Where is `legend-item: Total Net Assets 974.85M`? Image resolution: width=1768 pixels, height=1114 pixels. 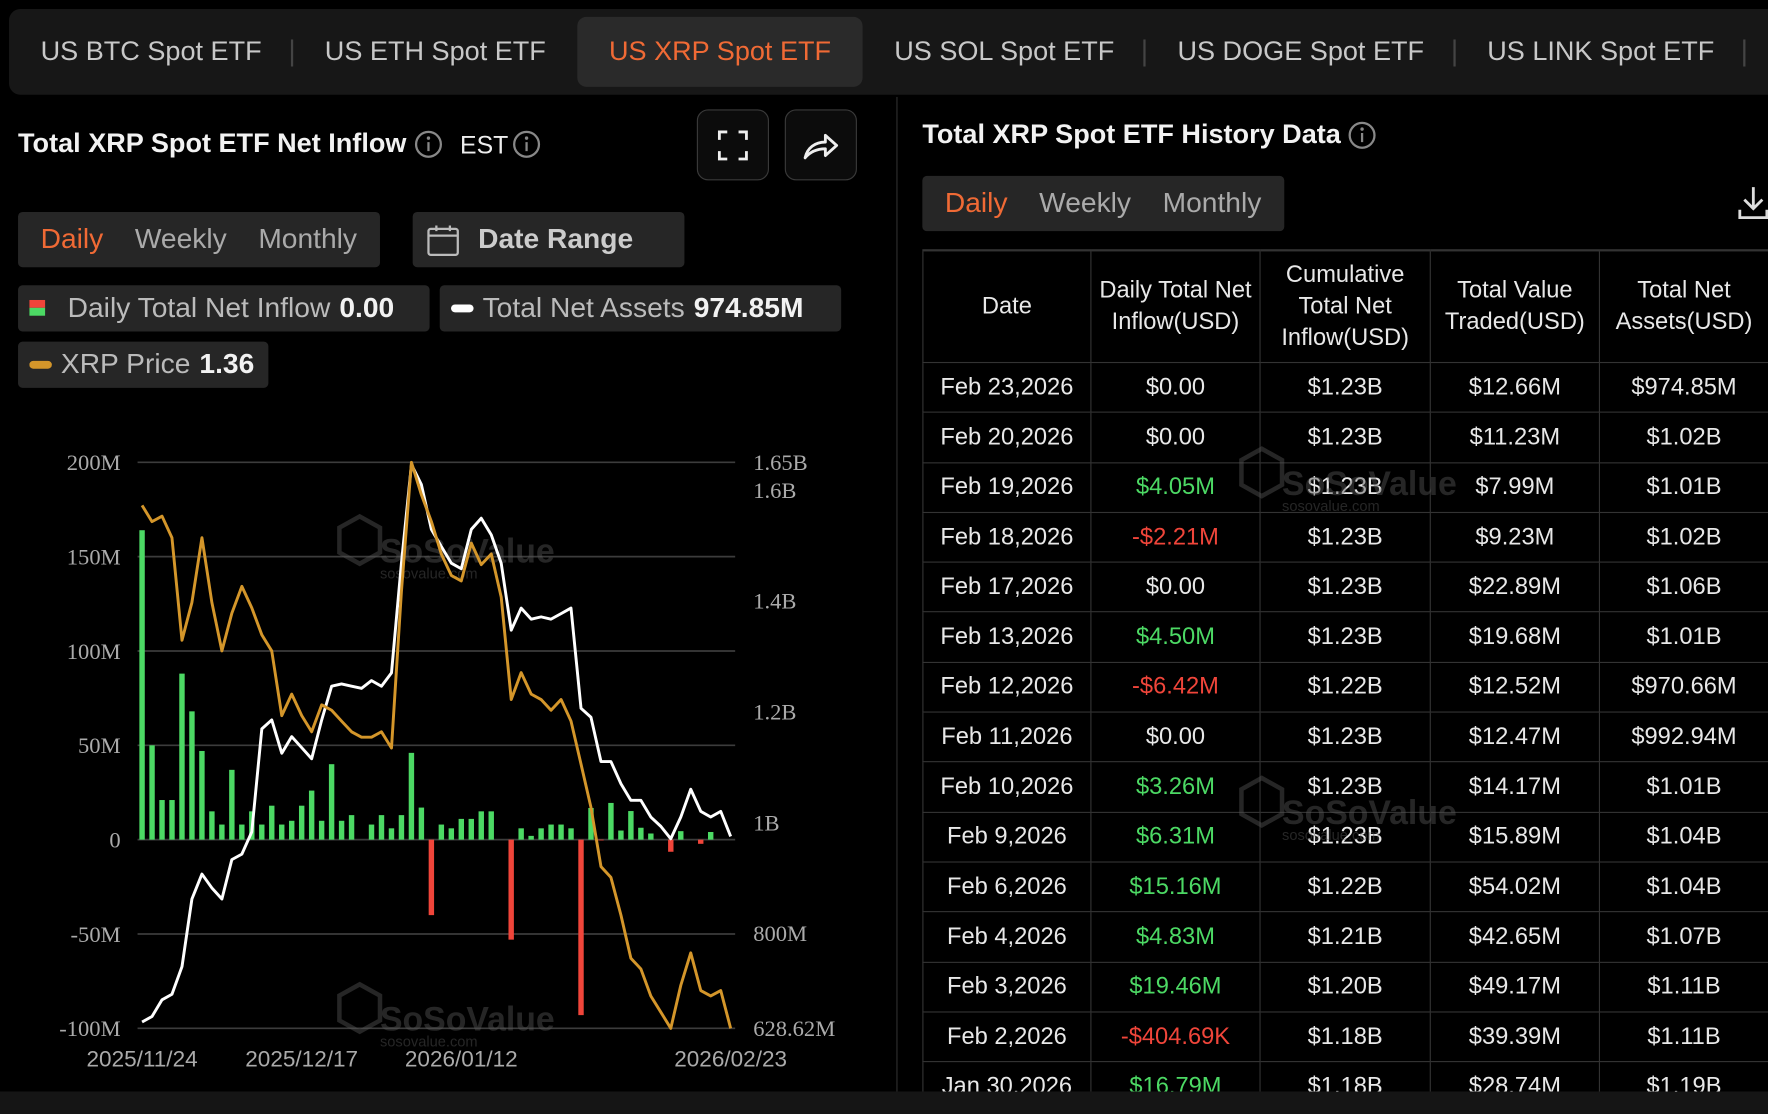
legend-item: Total Net Assets 974.85M is located at coordinates (640, 308).